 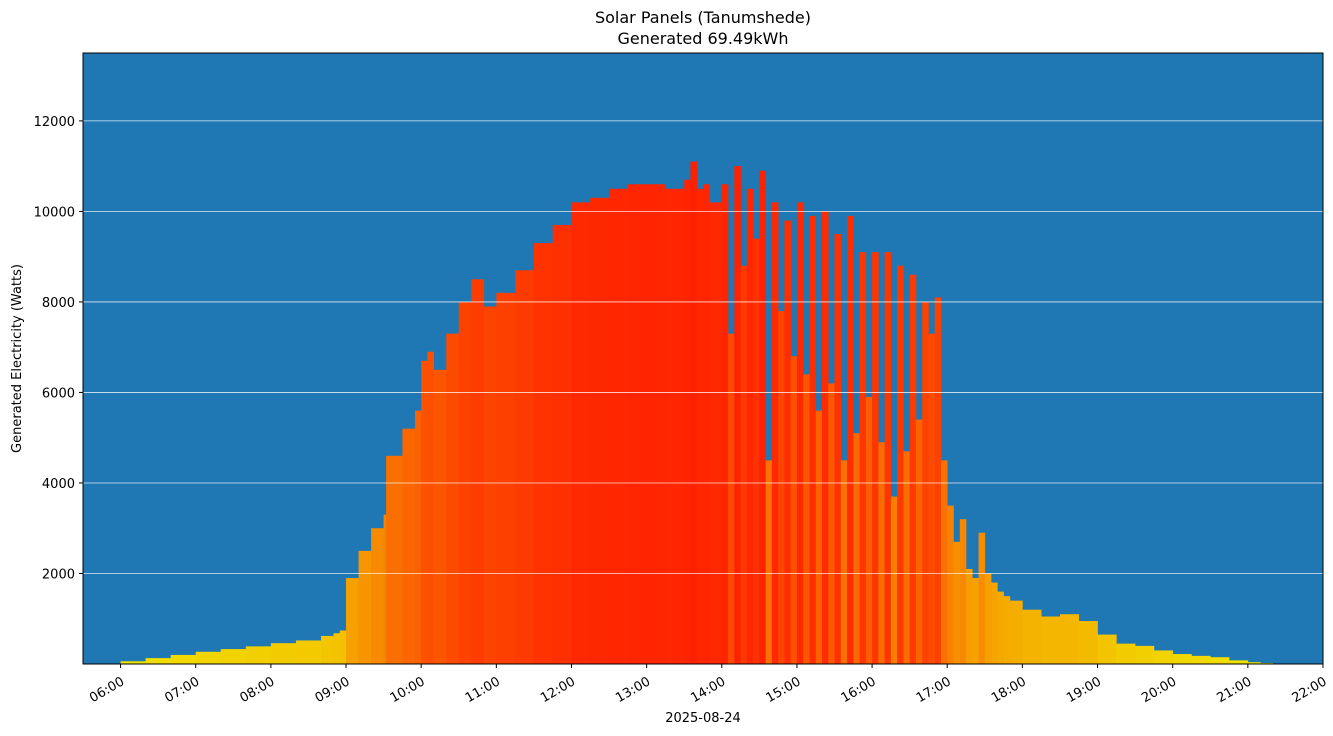 I want to click on bar-16:00, so click(x=875, y=458).